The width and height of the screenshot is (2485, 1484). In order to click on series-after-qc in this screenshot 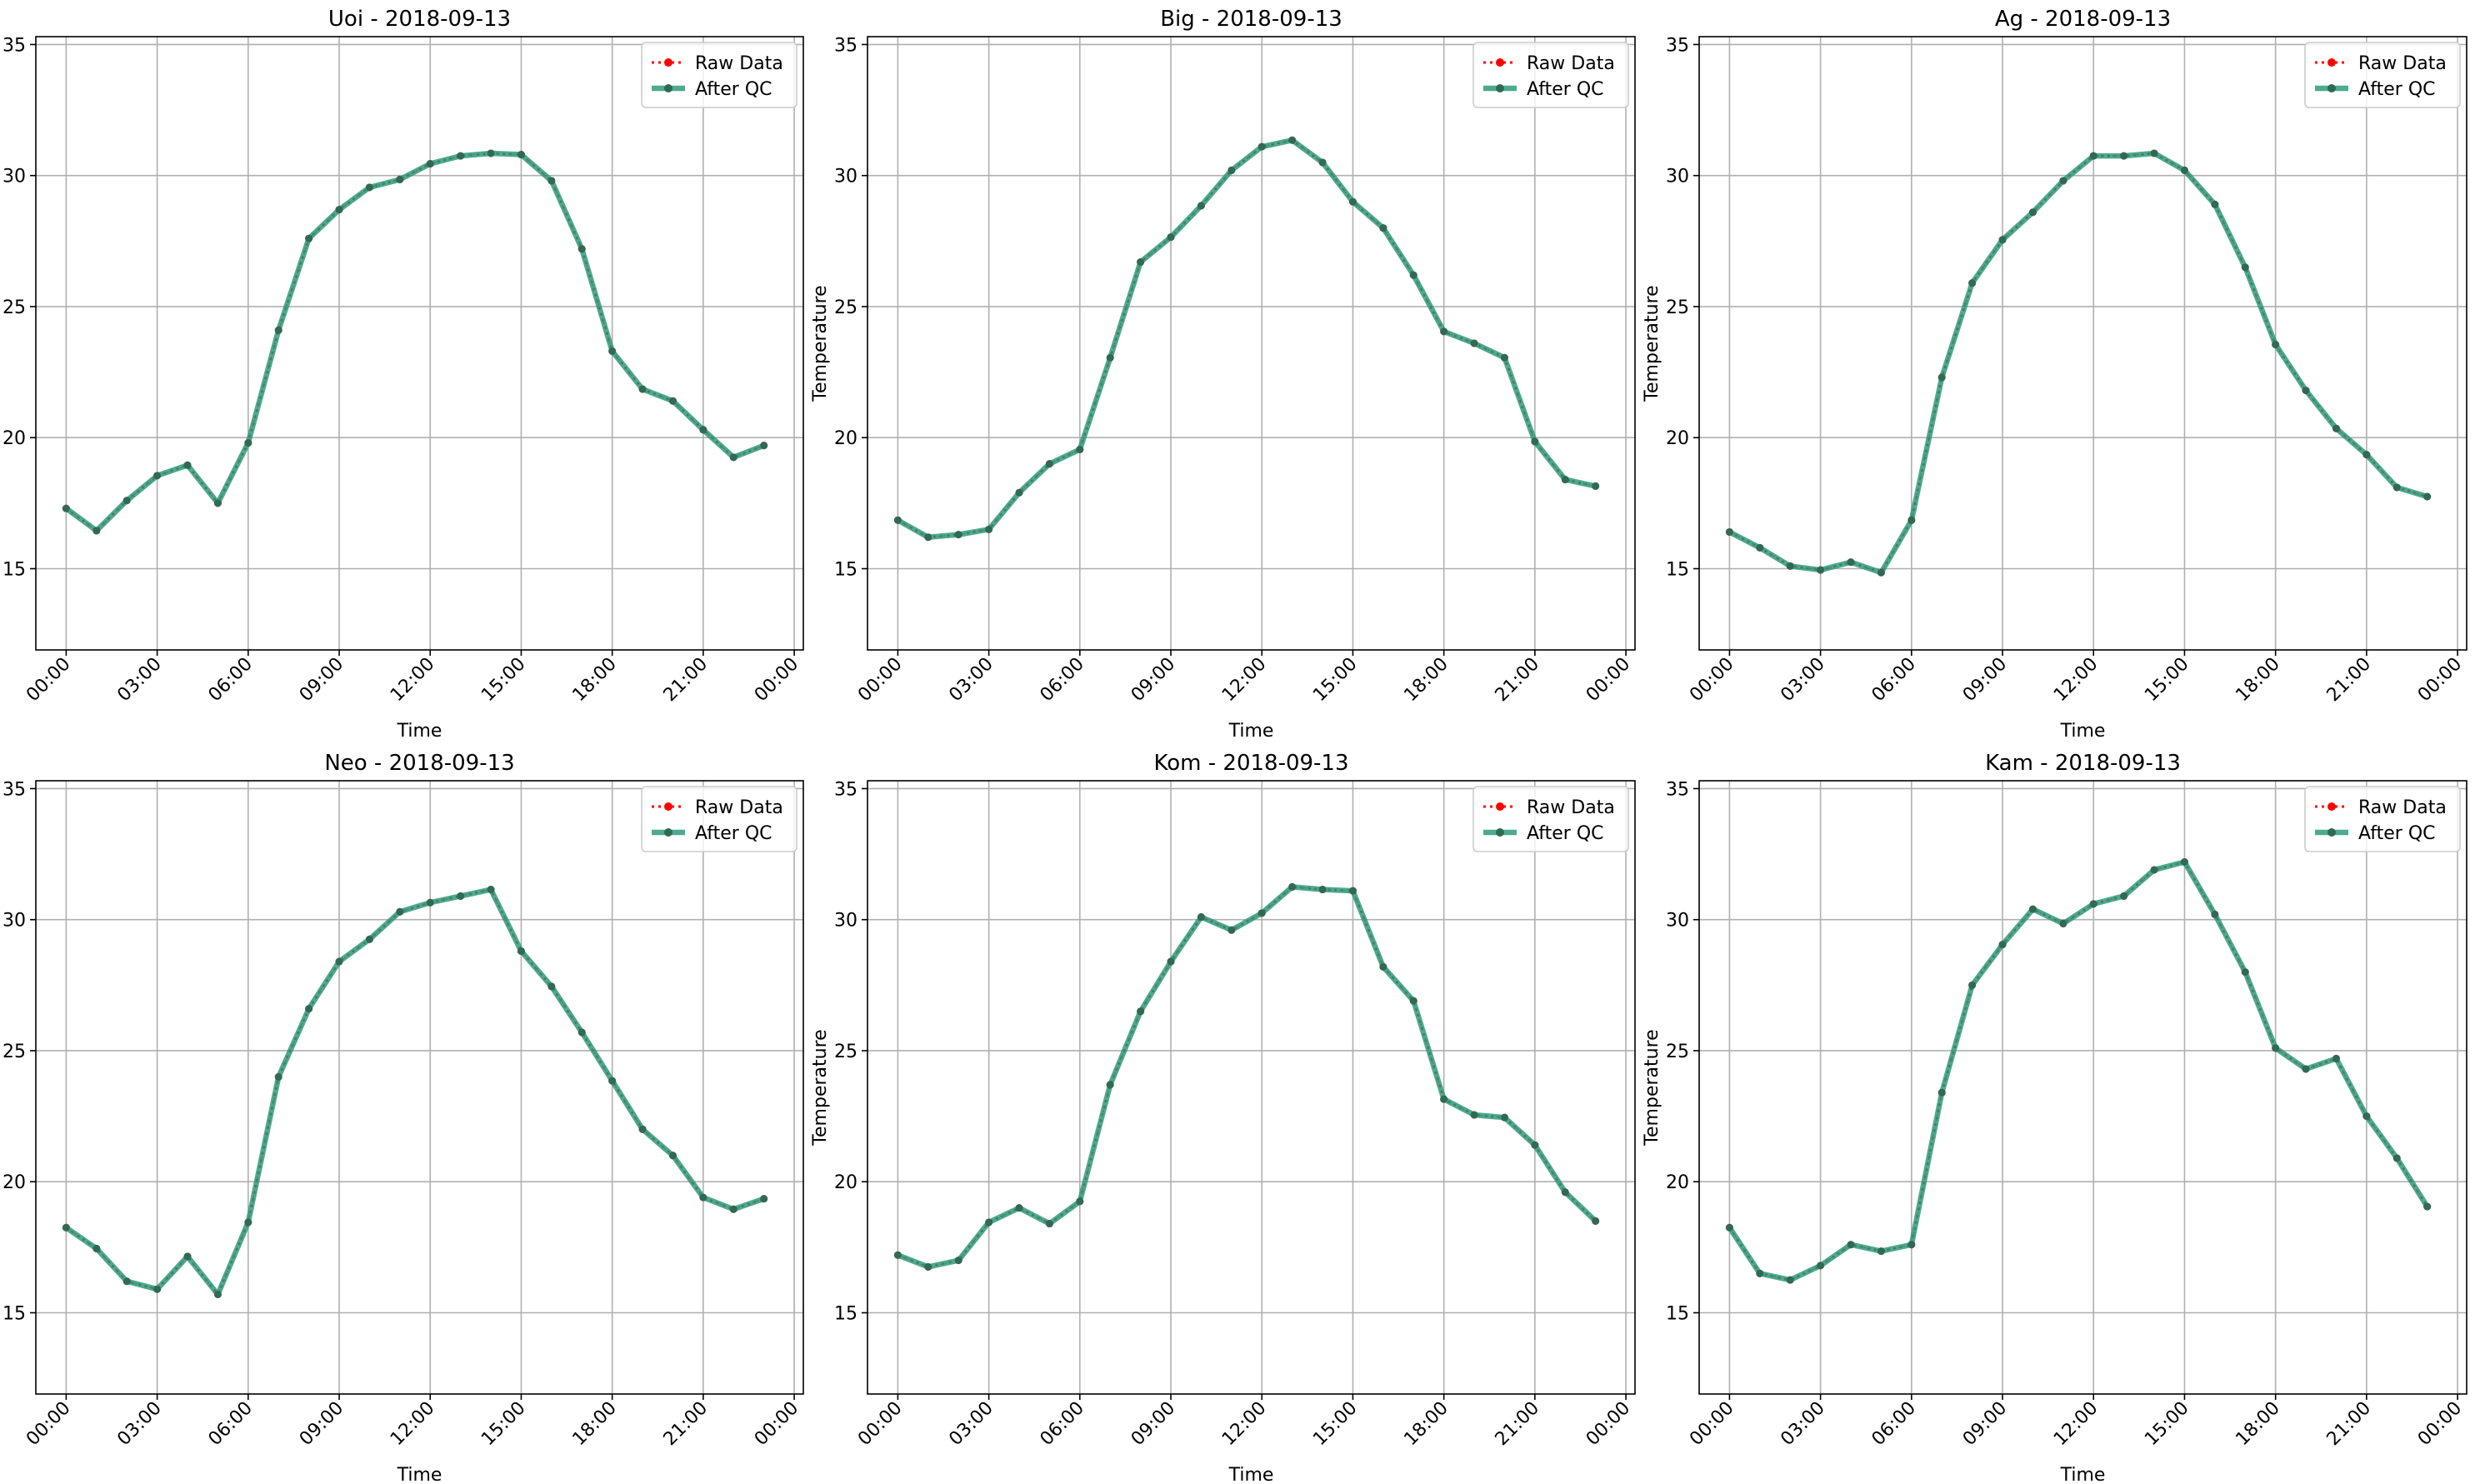, I will do `click(1246, 339)`.